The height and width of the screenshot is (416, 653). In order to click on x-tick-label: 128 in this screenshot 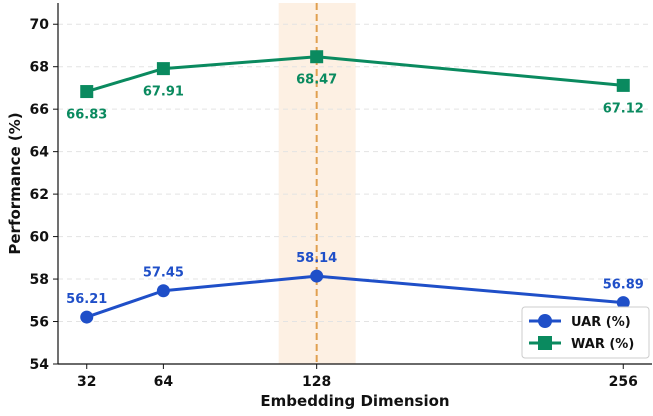, I will do `click(316, 382)`.